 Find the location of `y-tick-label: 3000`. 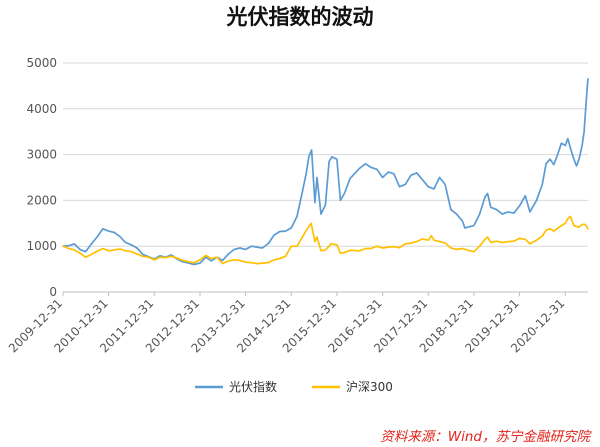

y-tick-label: 3000 is located at coordinates (41, 155).